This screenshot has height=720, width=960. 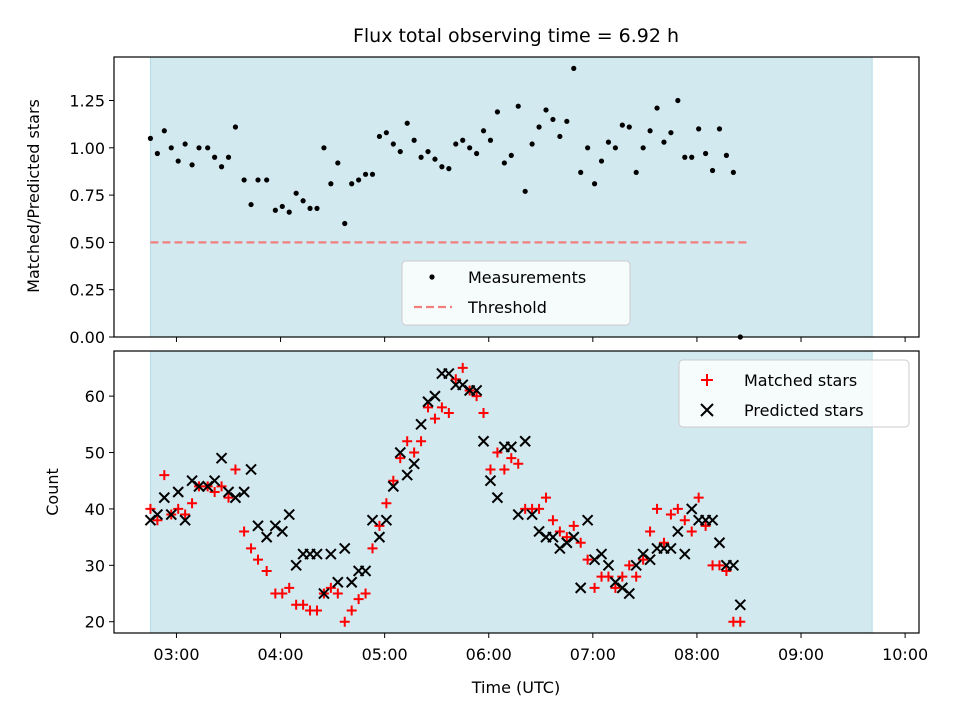 What do you see at coordinates (385, 654) in the screenshot?
I see `x-tick-label: 05:00` at bounding box center [385, 654].